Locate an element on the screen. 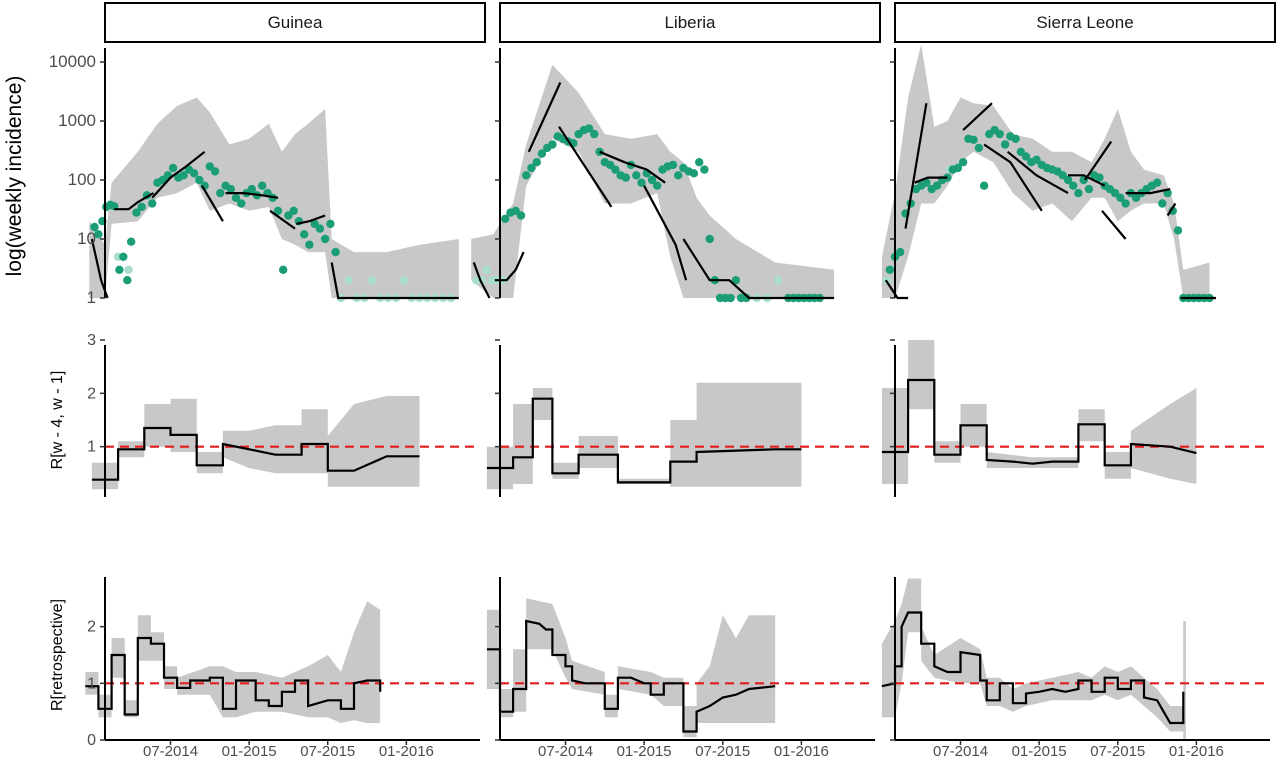  panel-incidence-sierra-leone is located at coordinates (1048, 173).